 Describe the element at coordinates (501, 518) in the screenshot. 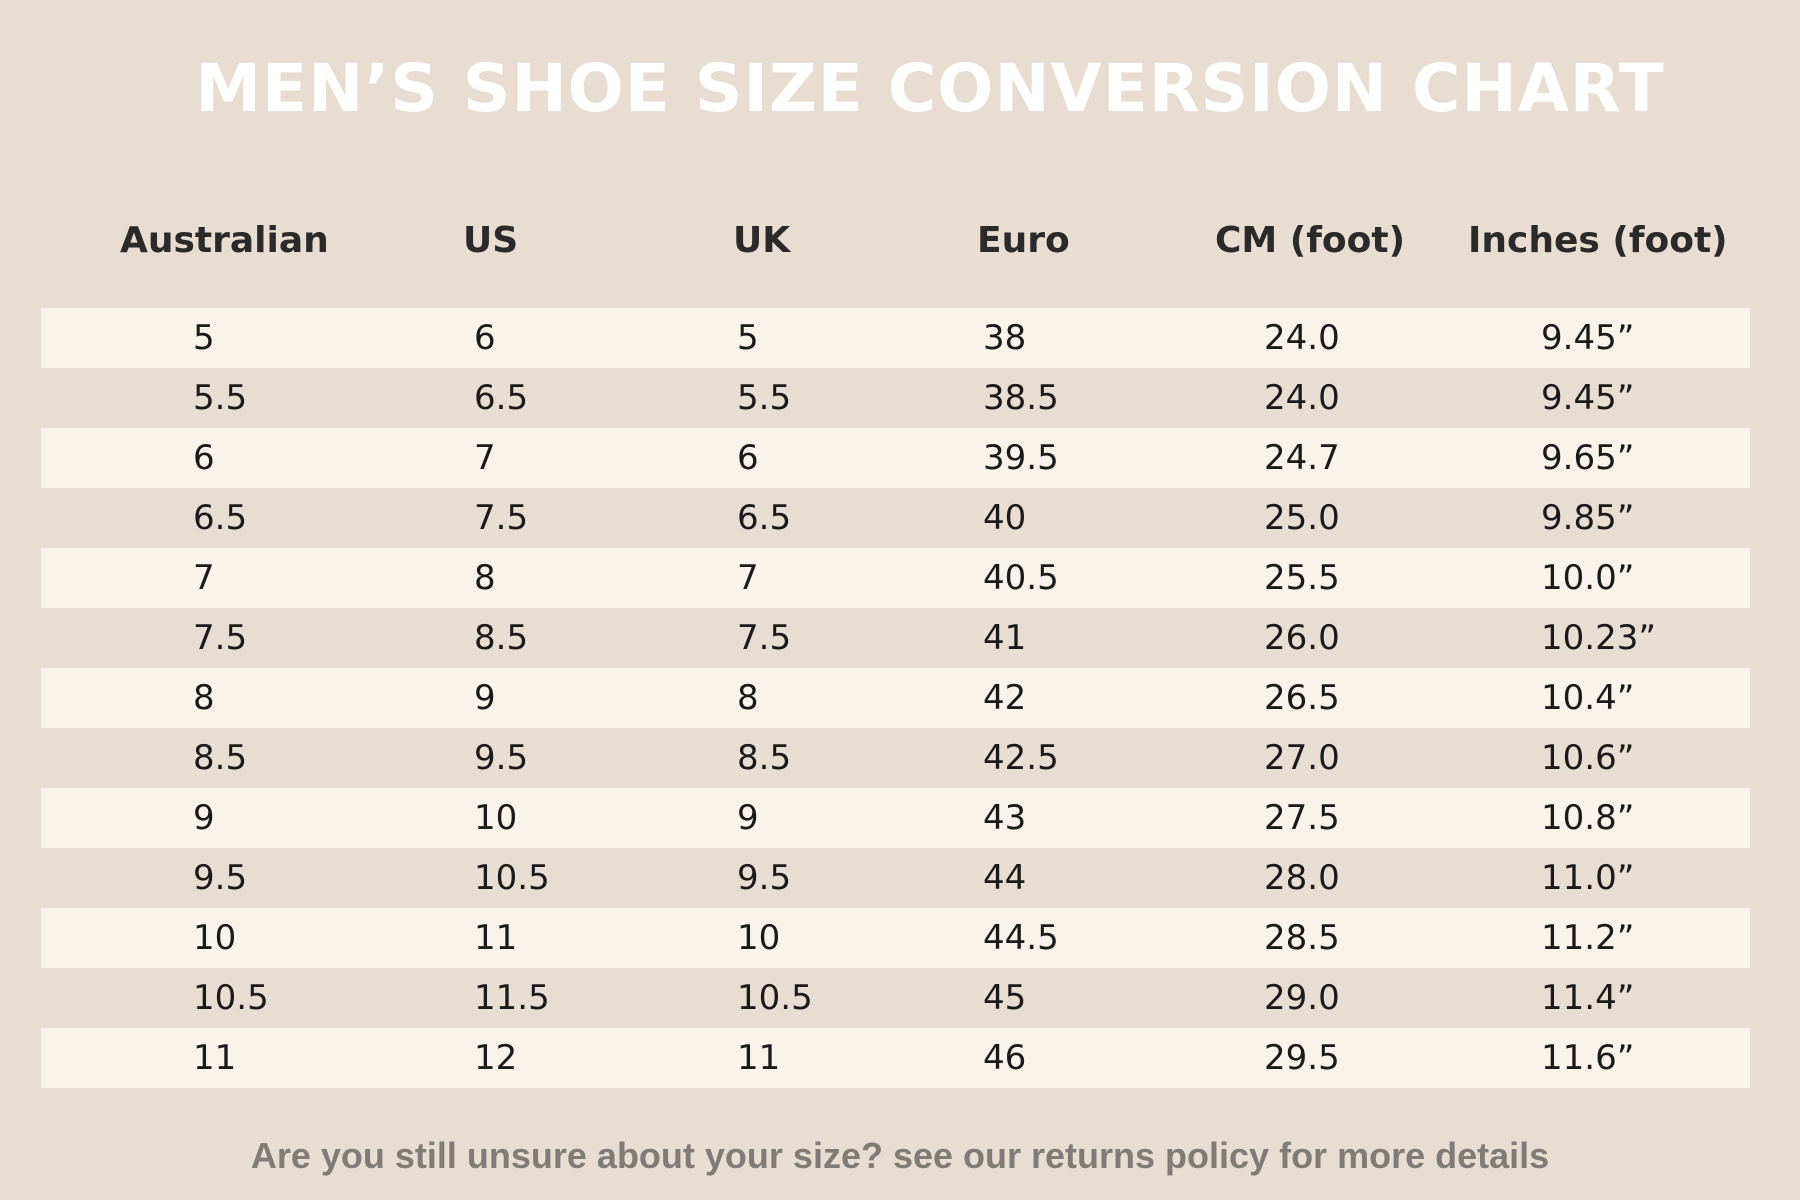

I see `cell-us: 7.5` at that location.